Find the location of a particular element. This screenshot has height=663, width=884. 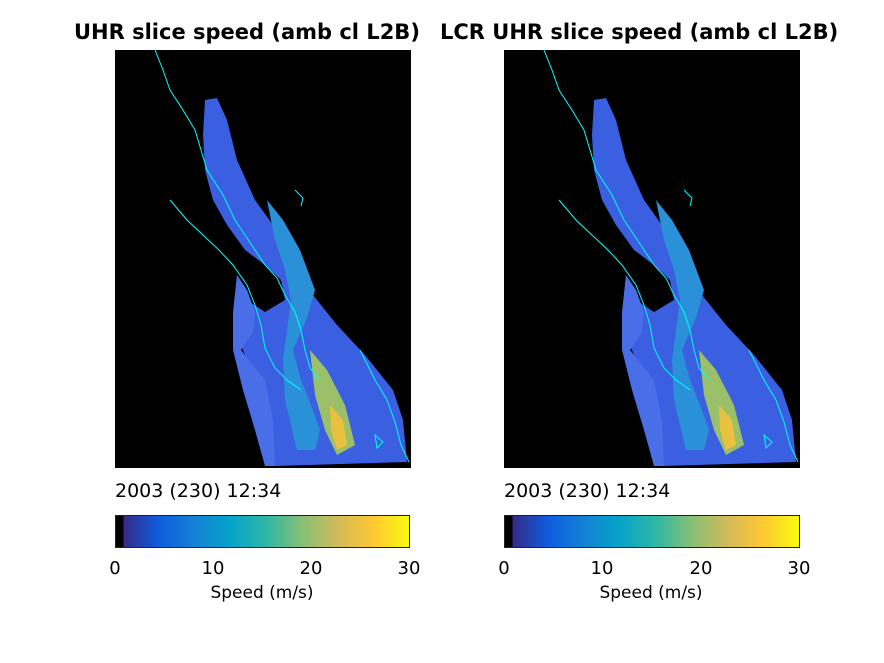

chart-title: LCR UHR slice speed (amb cl L2B) is located at coordinates (639, 32).